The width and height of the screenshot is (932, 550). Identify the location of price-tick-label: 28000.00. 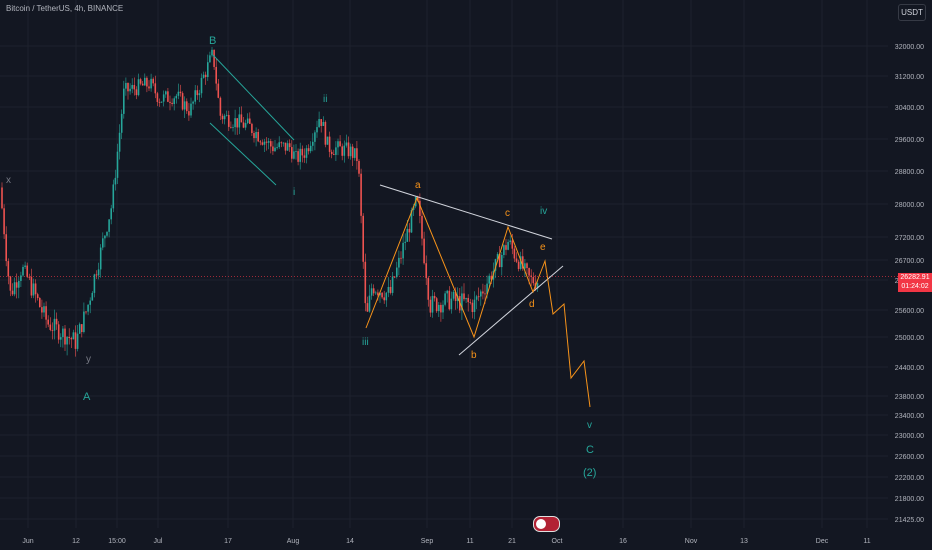
(909, 205).